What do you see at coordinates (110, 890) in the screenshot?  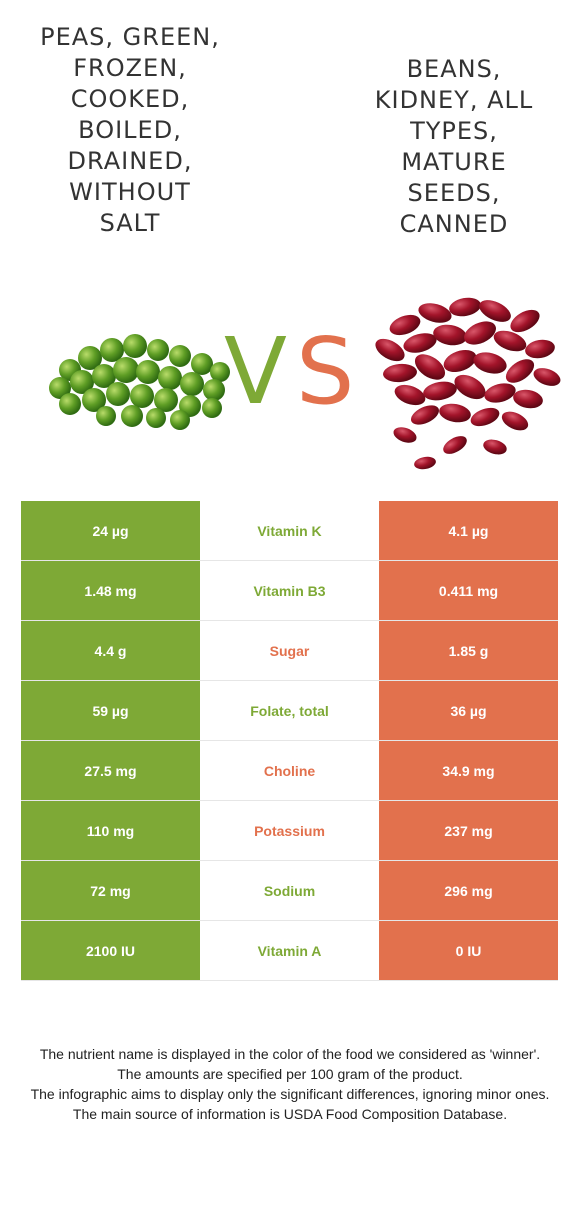 I see `left-value: 72 mg` at bounding box center [110, 890].